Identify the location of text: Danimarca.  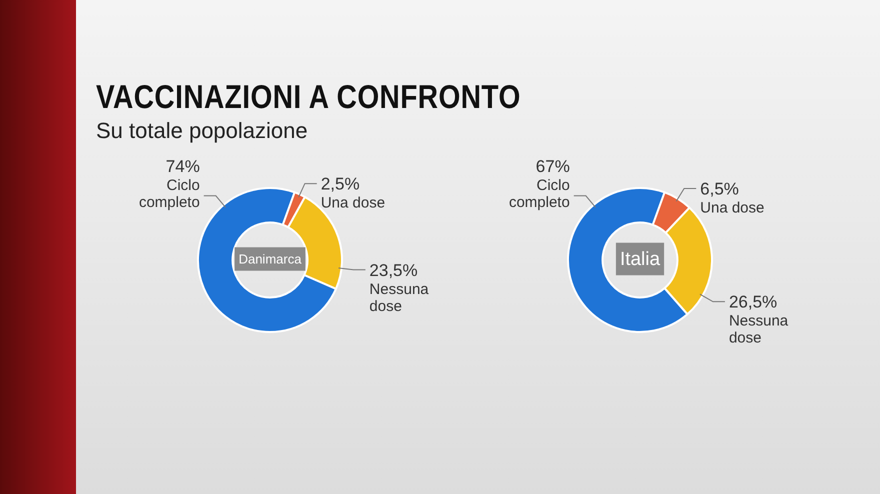
(270, 259).